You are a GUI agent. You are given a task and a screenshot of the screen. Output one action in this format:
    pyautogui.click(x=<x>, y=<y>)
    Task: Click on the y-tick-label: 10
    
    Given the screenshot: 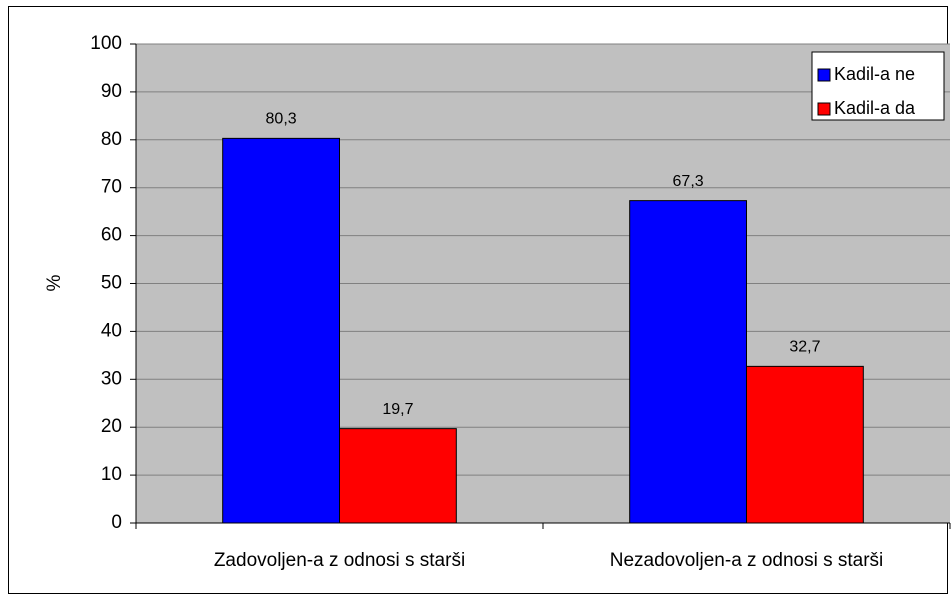 What is the action you would take?
    pyautogui.click(x=111, y=474)
    